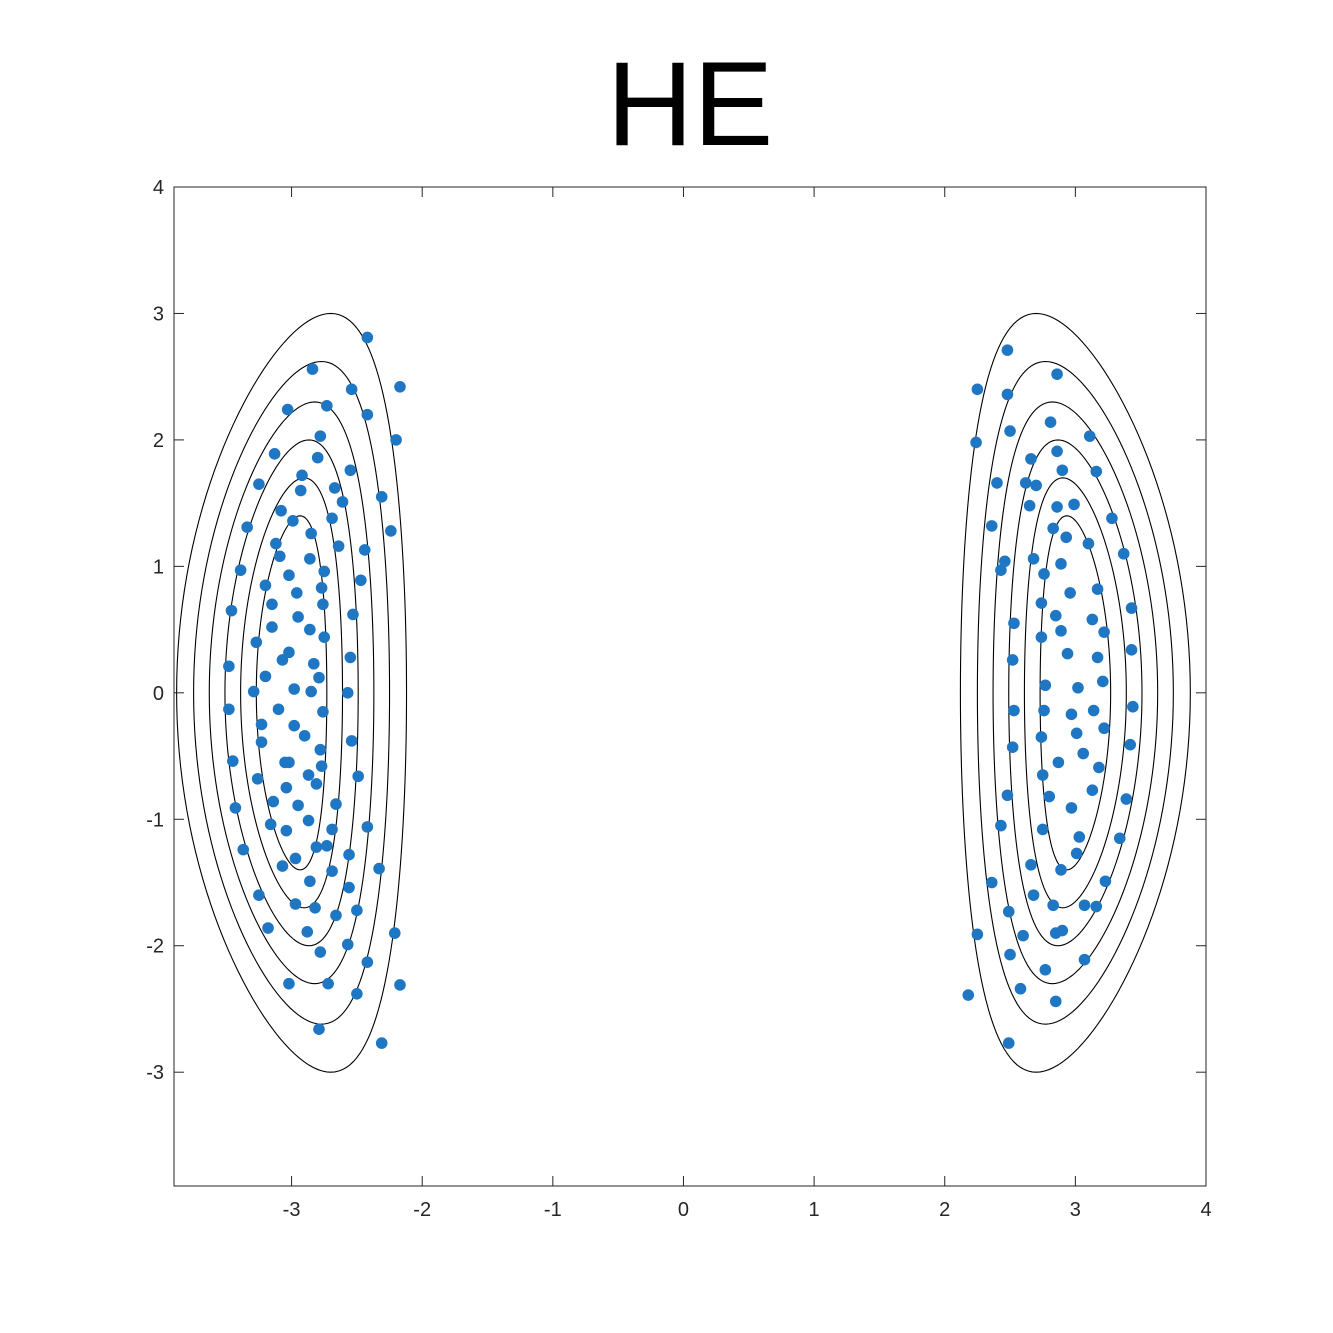 The width and height of the screenshot is (1333, 1333). I want to click on x-tick-label: 0, so click(683, 1210).